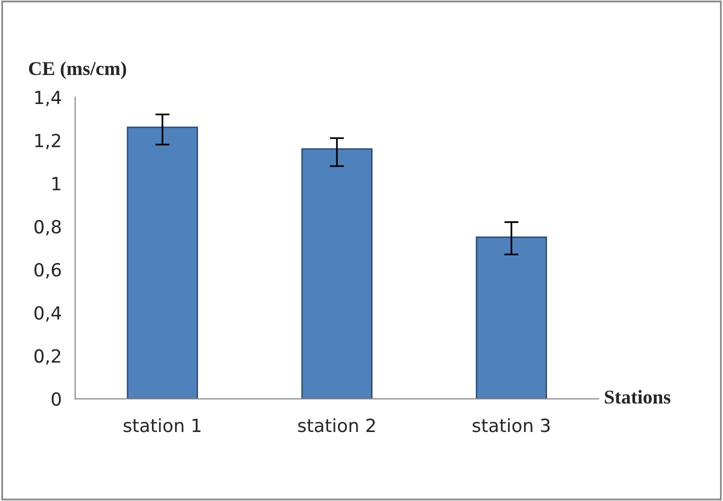  Describe the element at coordinates (47, 357) in the screenshot. I see `y-tick-label: 0,2` at that location.